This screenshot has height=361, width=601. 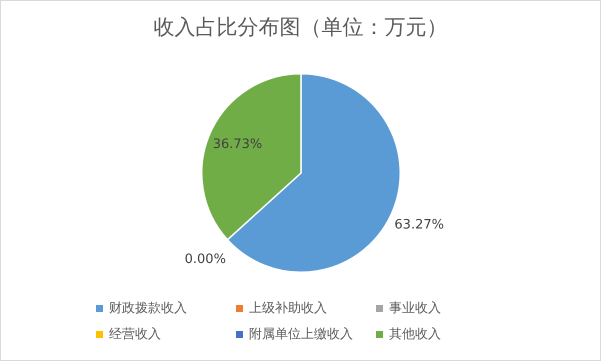 I want to click on legend-label: 其他收入, so click(x=415, y=334).